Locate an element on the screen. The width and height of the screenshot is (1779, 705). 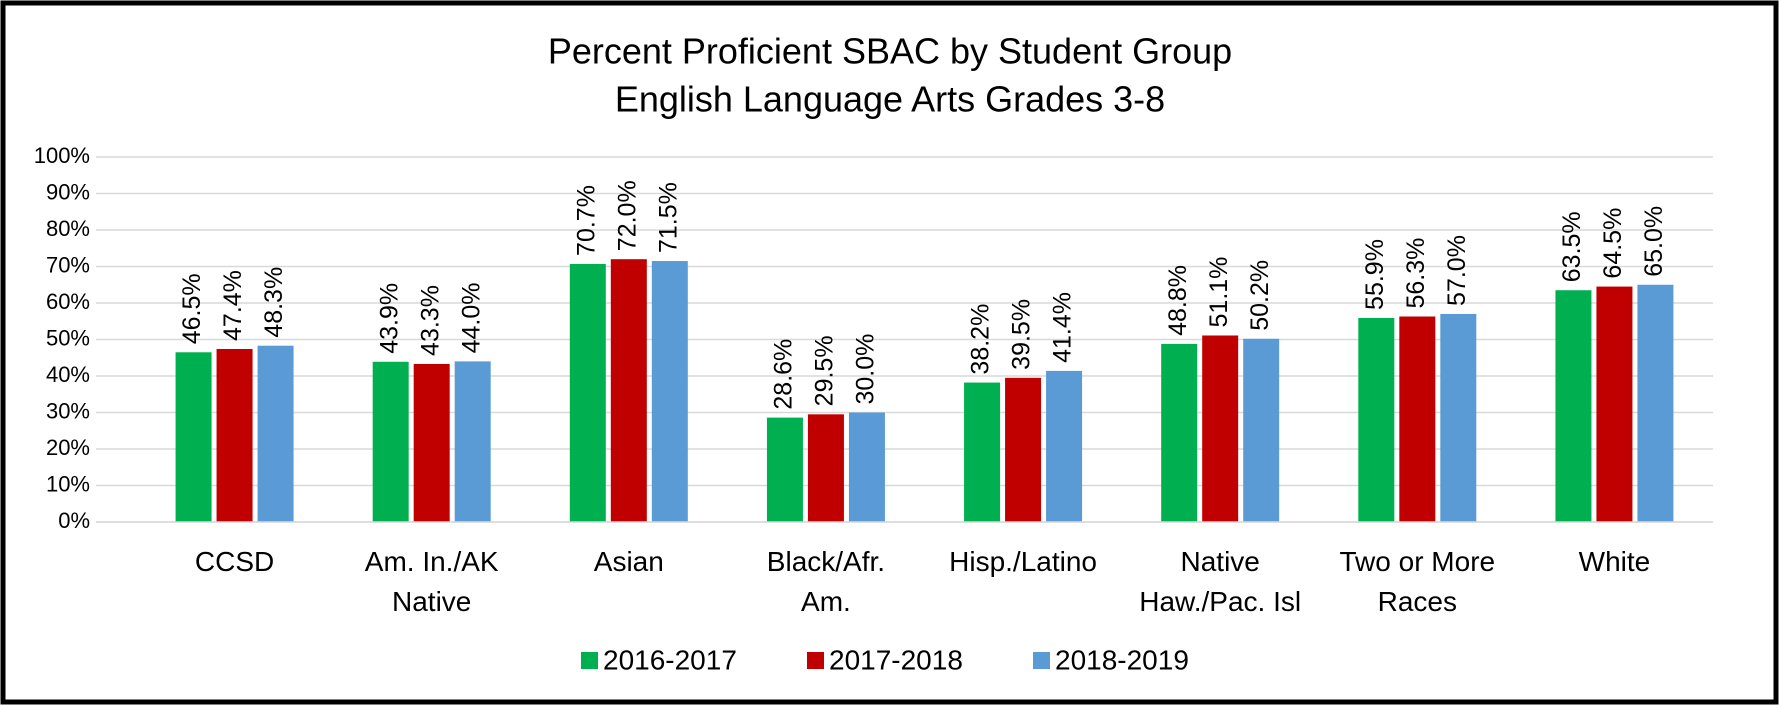
value-label: 65.0% is located at coordinates (1654, 241).